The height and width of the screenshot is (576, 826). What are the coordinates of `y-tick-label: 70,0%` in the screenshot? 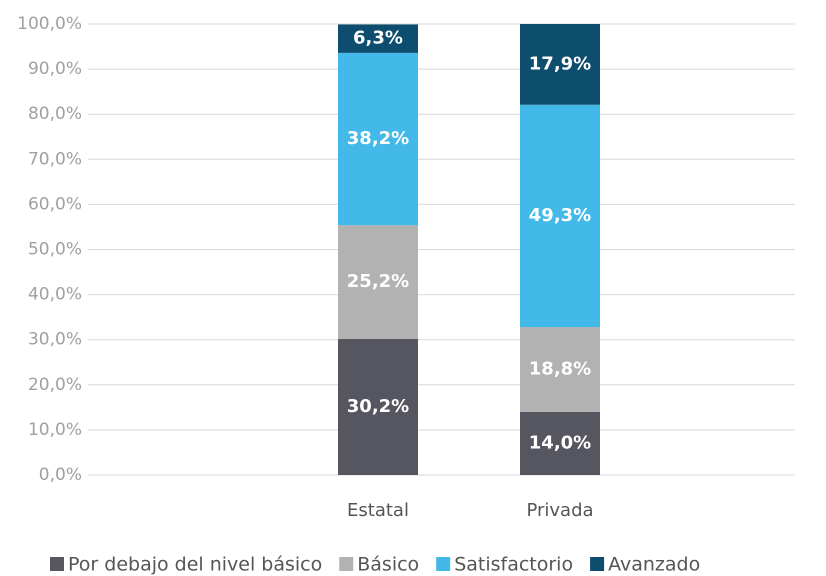 It's located at (55, 159).